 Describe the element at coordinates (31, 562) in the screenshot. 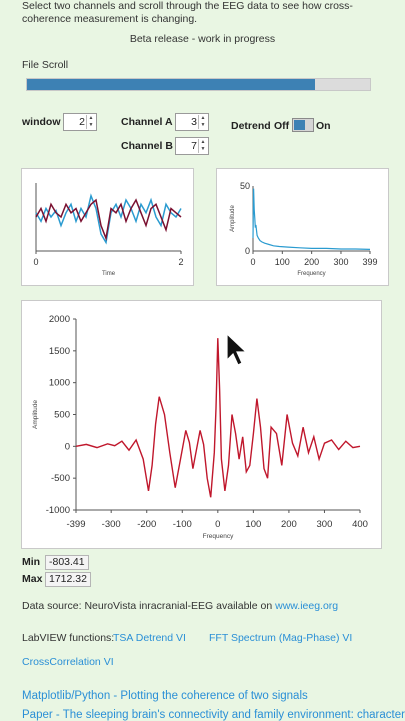

I see `min-label: Min` at that location.